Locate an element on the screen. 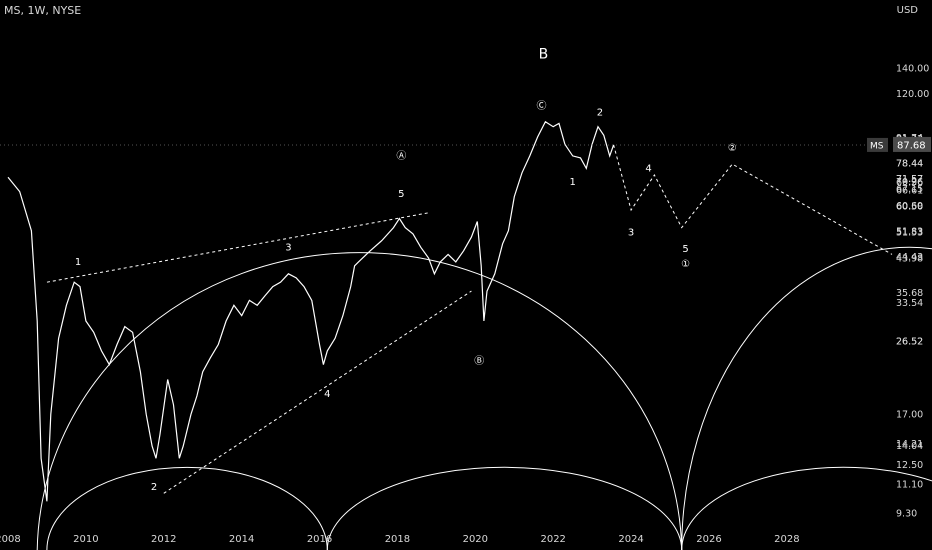 Image resolution: width=932 pixels, height=550 pixels. wave-label: ① is located at coordinates (685, 264).